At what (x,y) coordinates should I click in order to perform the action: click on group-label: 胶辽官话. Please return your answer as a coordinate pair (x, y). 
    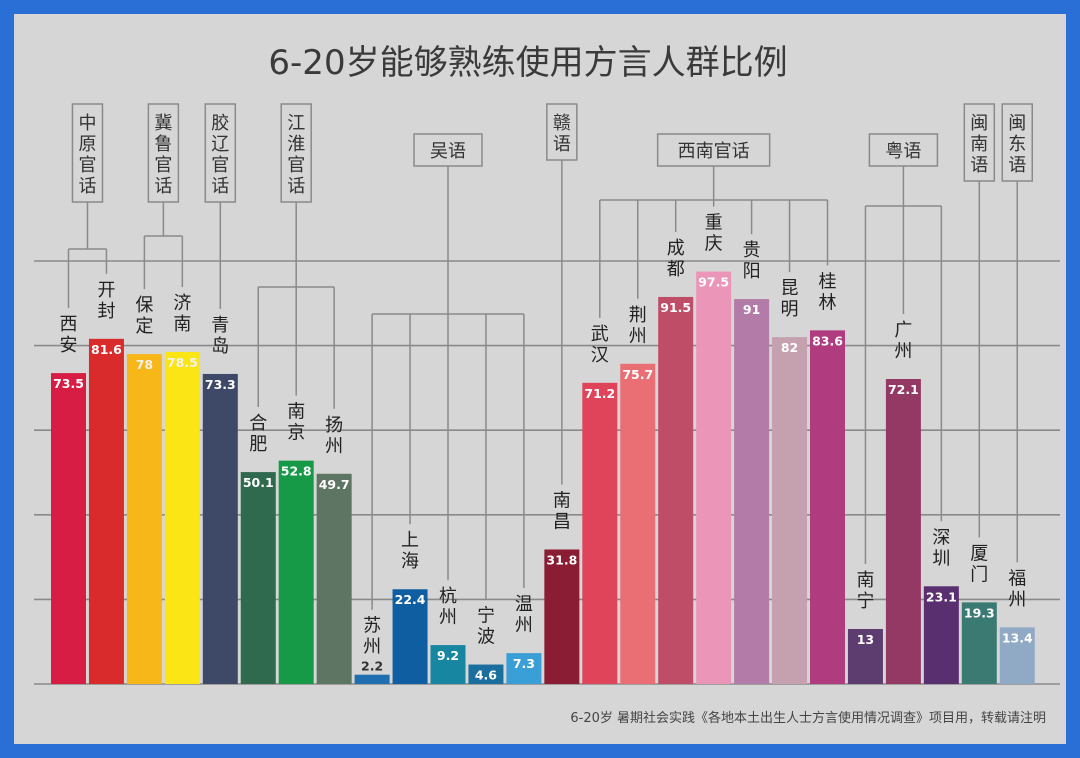
    Looking at the image, I should click on (220, 155).